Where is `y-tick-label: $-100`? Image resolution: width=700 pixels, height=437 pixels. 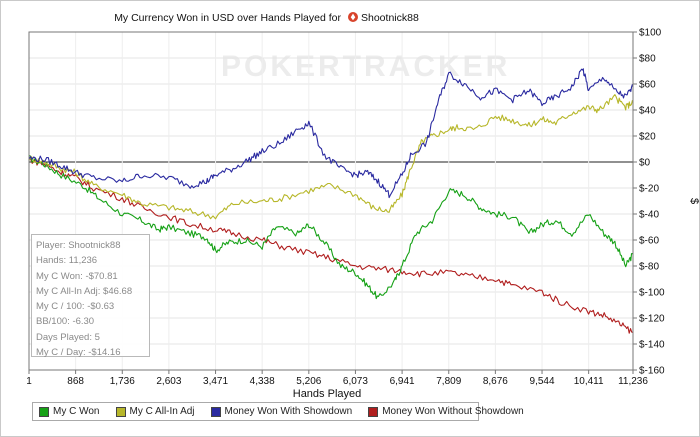 y-tick-label: $-100 is located at coordinates (652, 293).